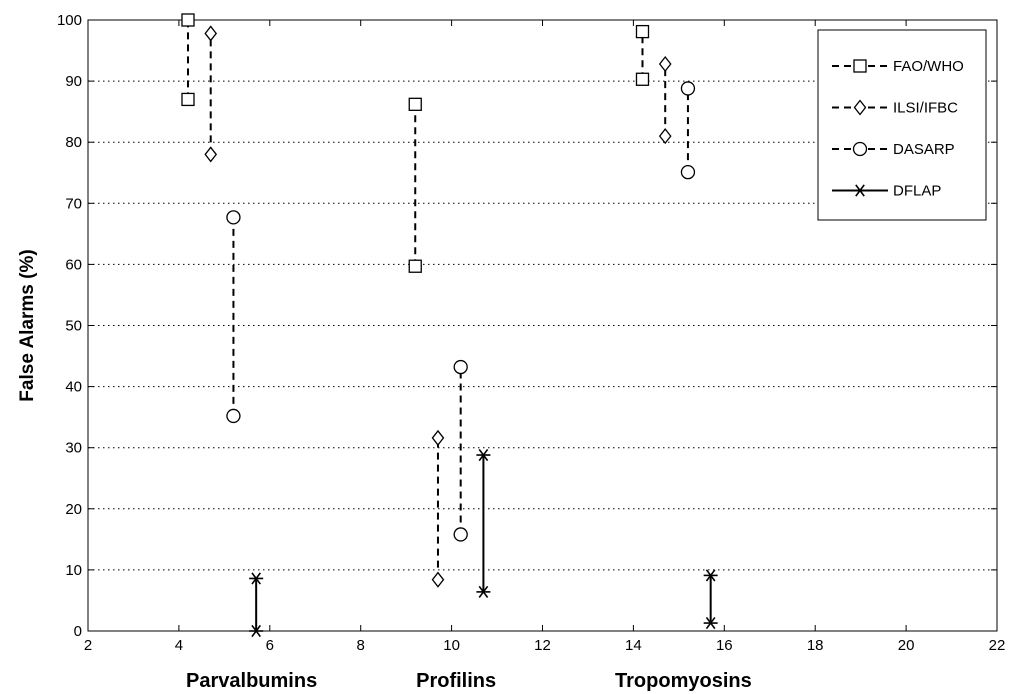  I want to click on x-tick-label: 18, so click(815, 645).